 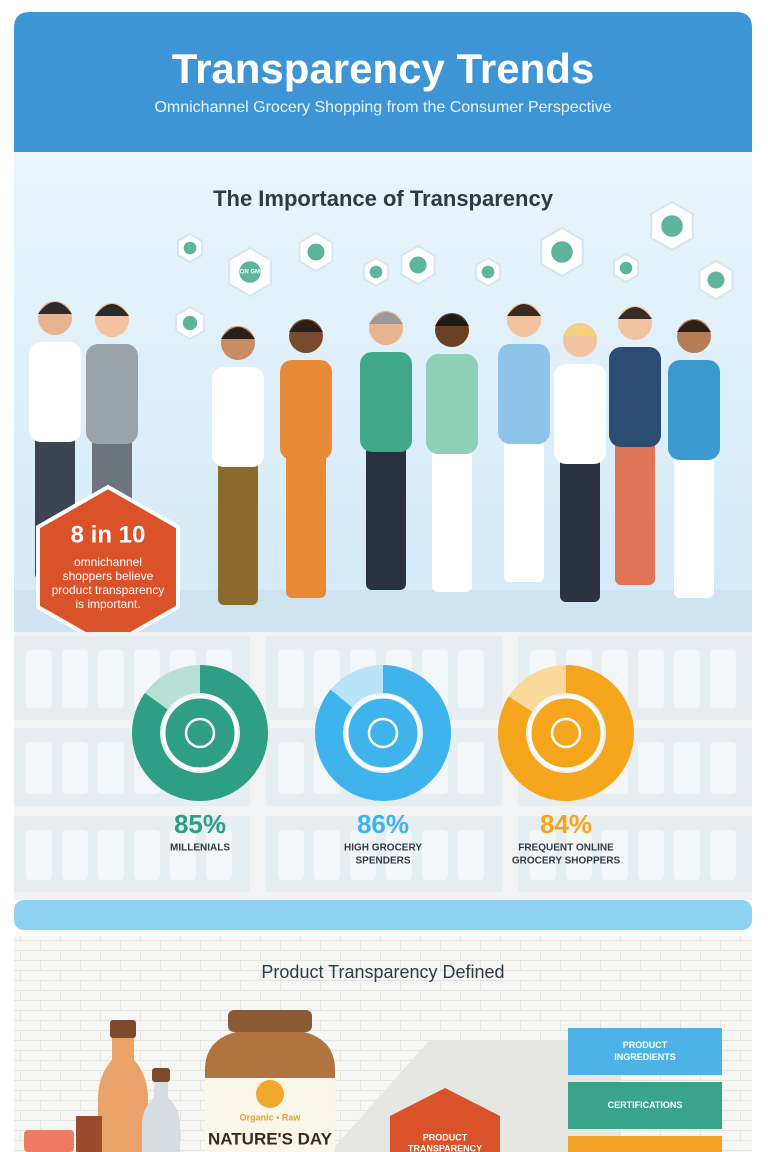 I want to click on defined-title: Product Transparency Defined, so click(x=382, y=972).